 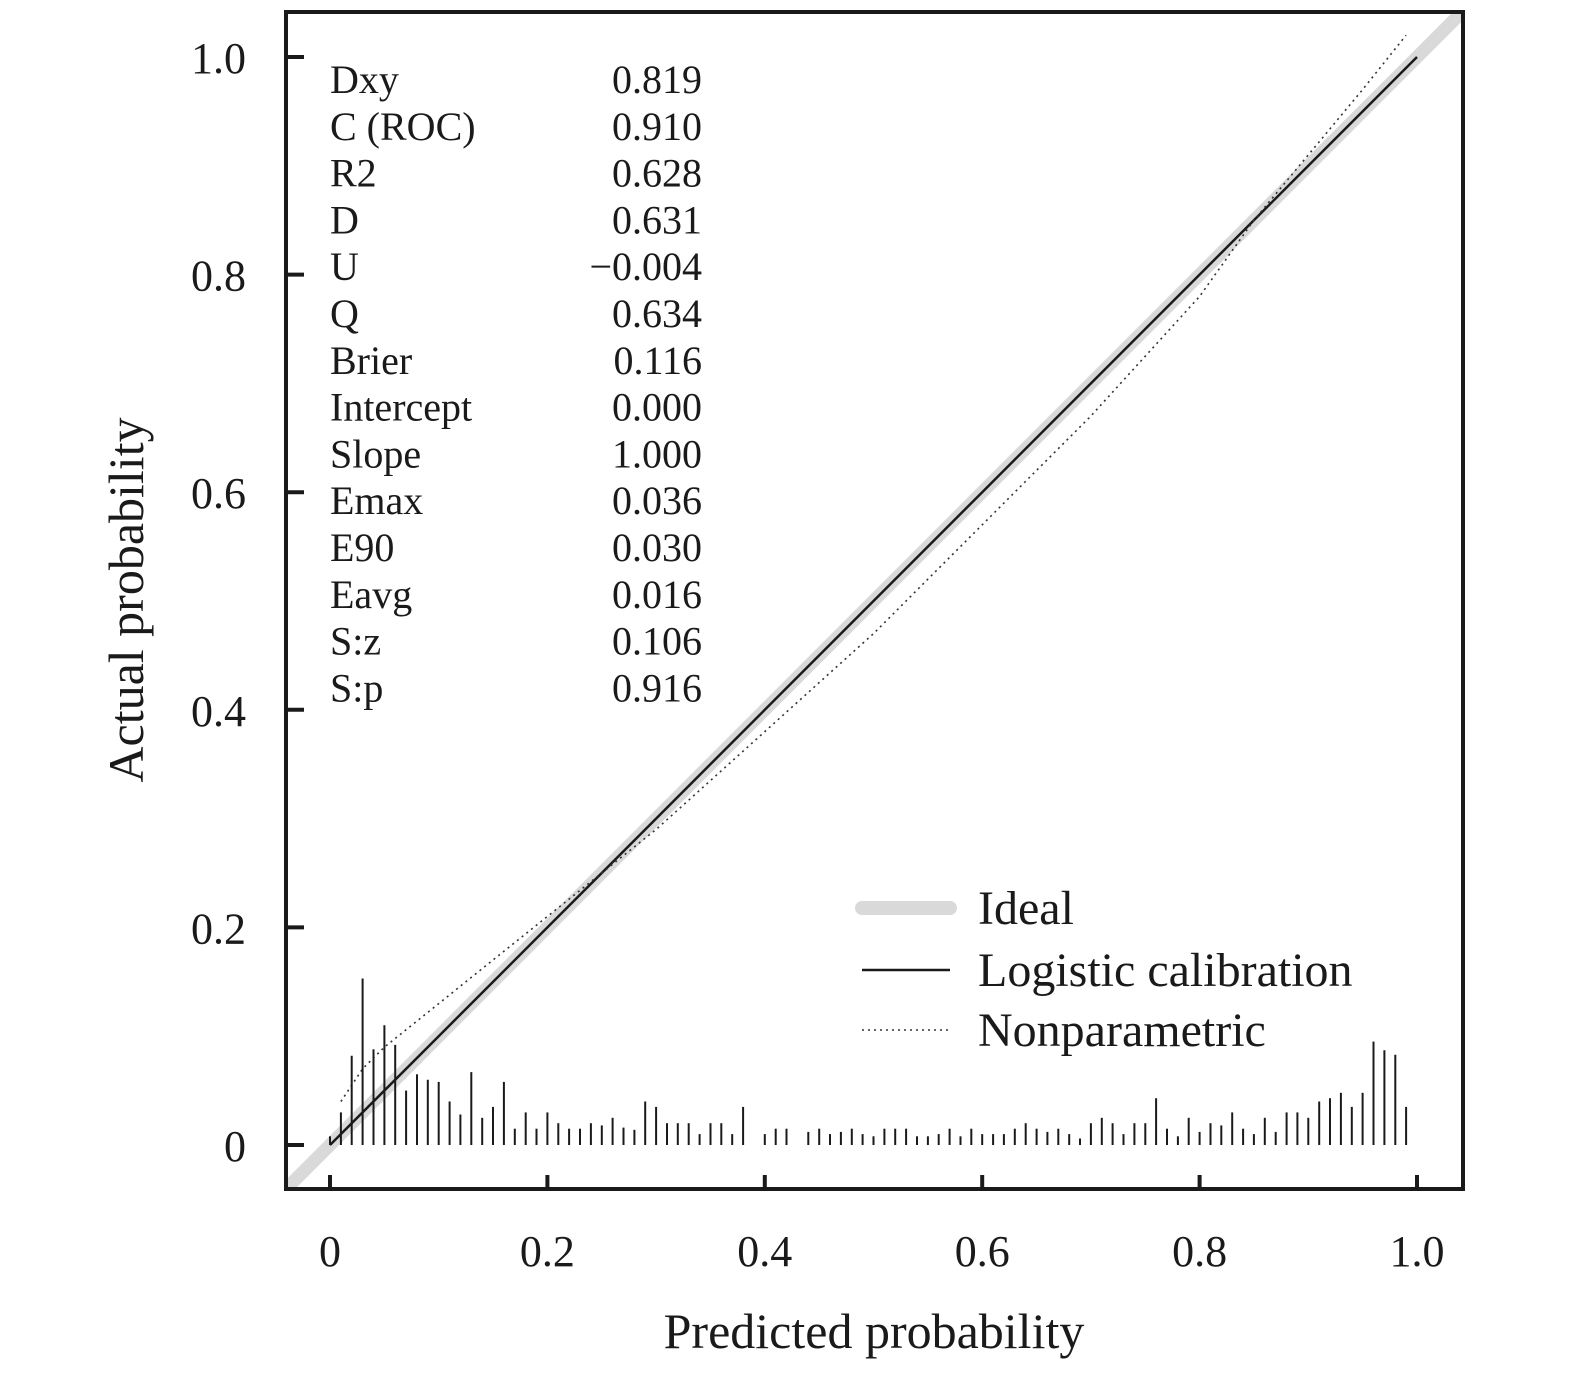 What do you see at coordinates (371, 360) in the screenshot?
I see `stat-label: Brier` at bounding box center [371, 360].